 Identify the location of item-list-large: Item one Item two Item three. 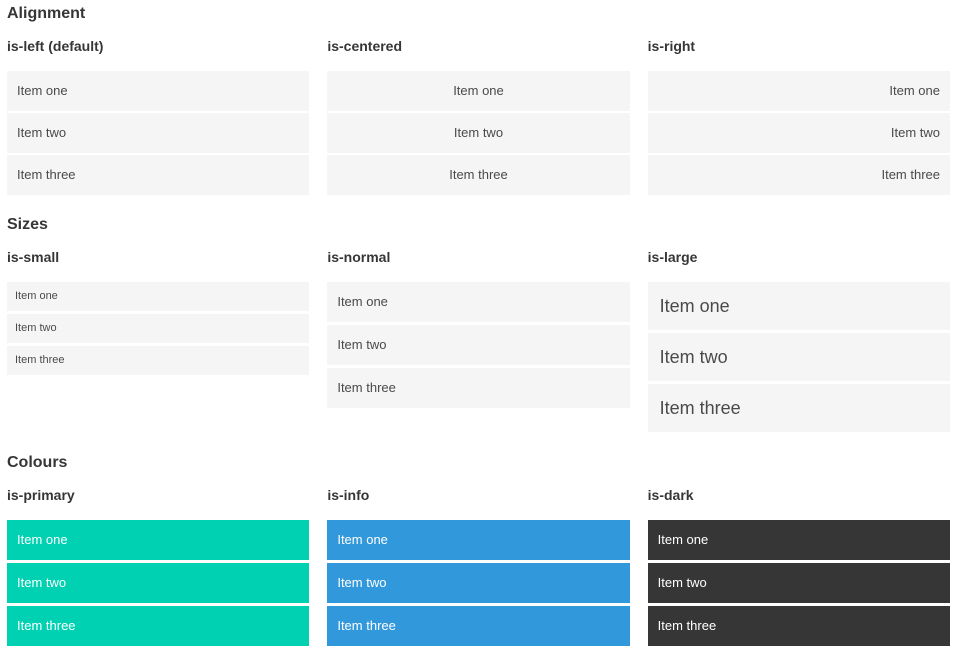
(798, 357).